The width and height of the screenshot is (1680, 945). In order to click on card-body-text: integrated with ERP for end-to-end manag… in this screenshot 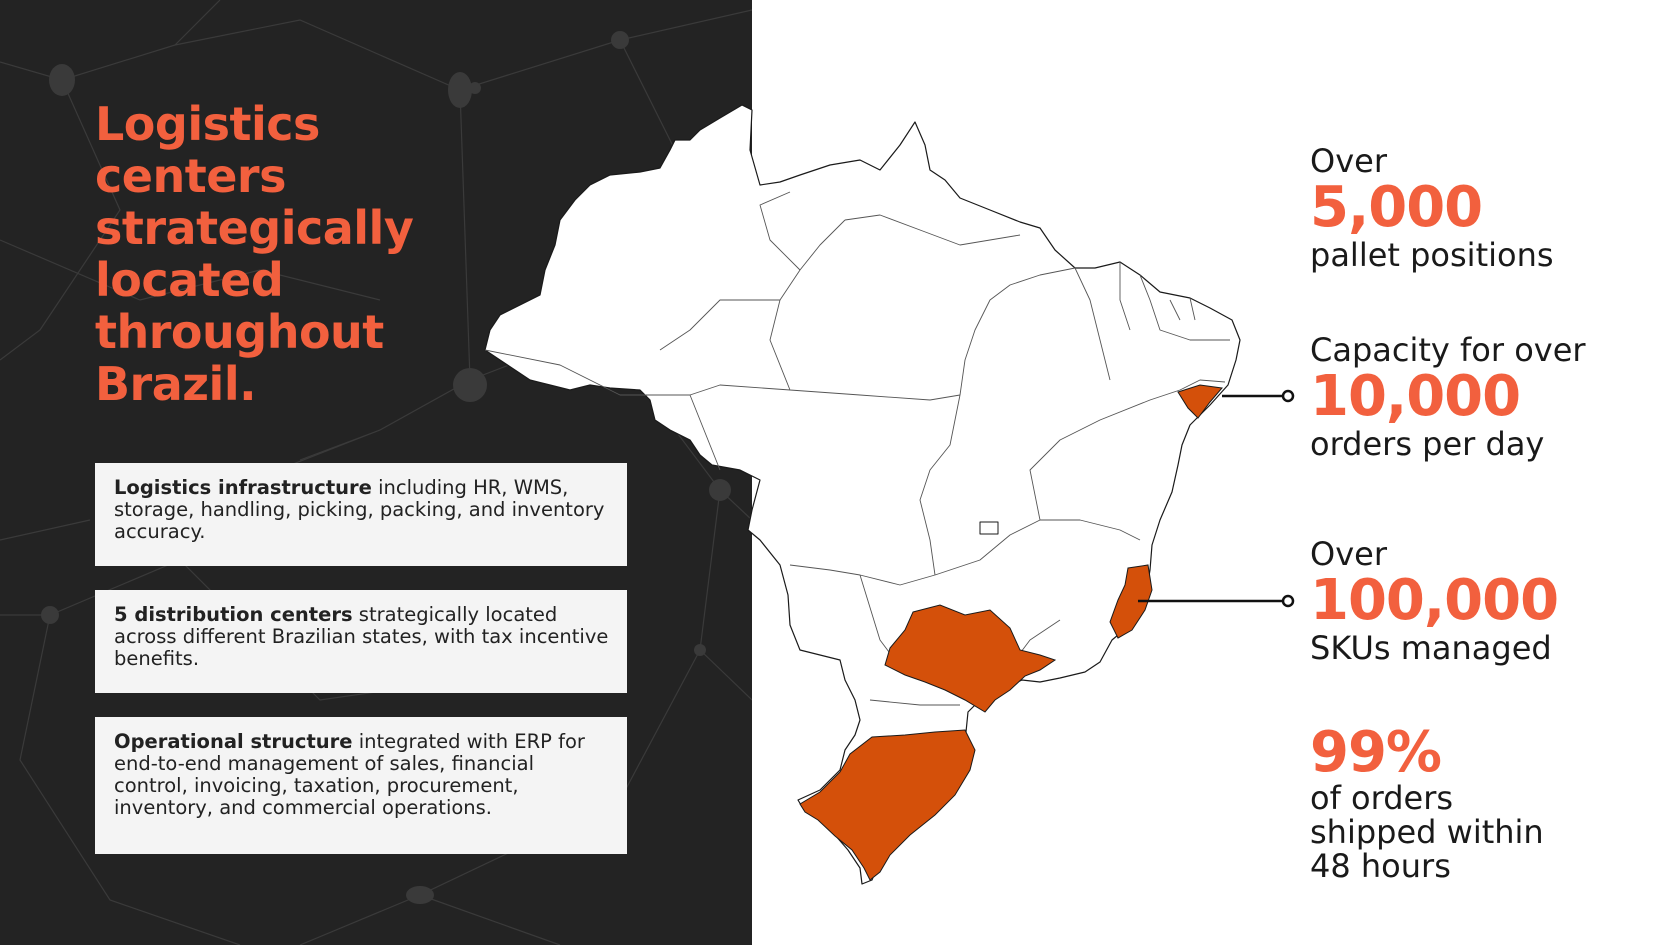, I will do `click(349, 774)`.